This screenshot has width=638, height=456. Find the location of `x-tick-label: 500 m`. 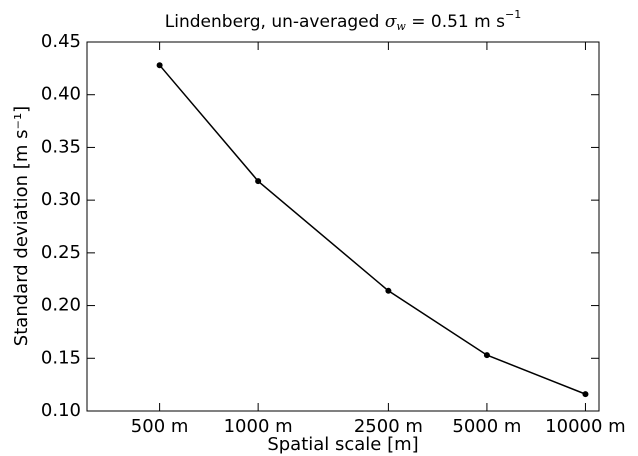

x-tick-label: 500 m is located at coordinates (160, 426).